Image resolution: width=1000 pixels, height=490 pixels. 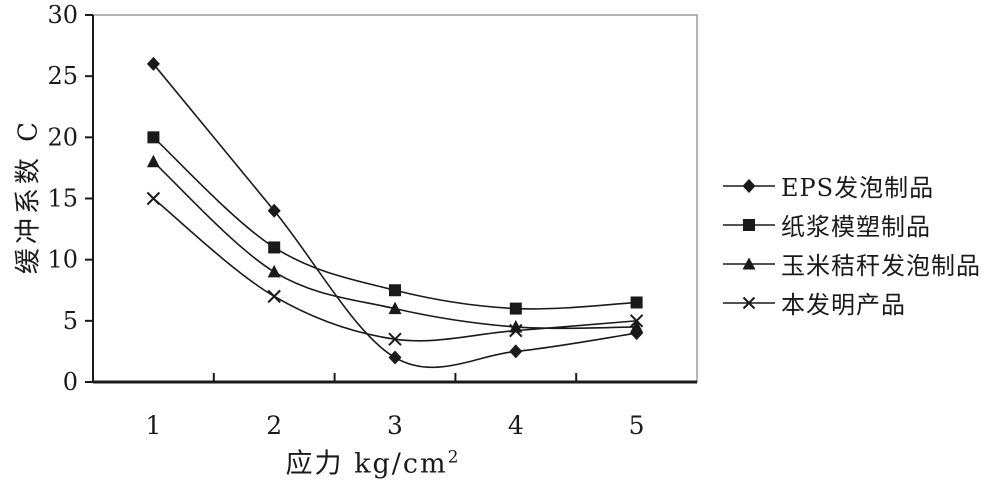 I want to click on legend: EPS发泡制品 纸浆模塑制品 玉米秸秆发泡制品 本发明产品, so click(x=851, y=244).